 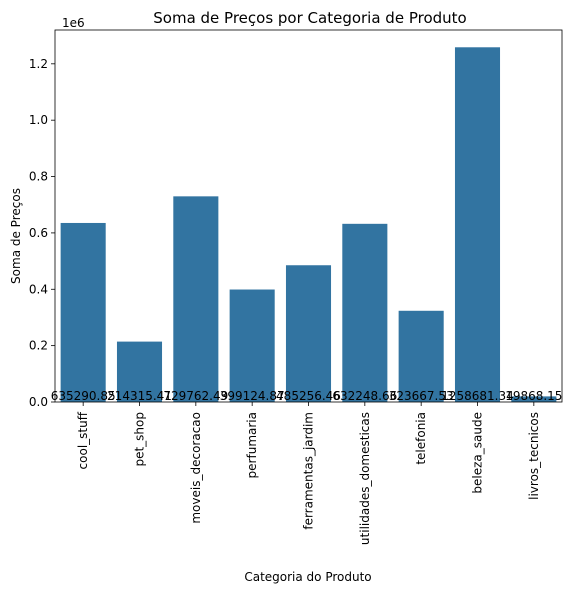 What do you see at coordinates (252, 445) in the screenshot?
I see `x-tick-label: perfumaria` at bounding box center [252, 445].